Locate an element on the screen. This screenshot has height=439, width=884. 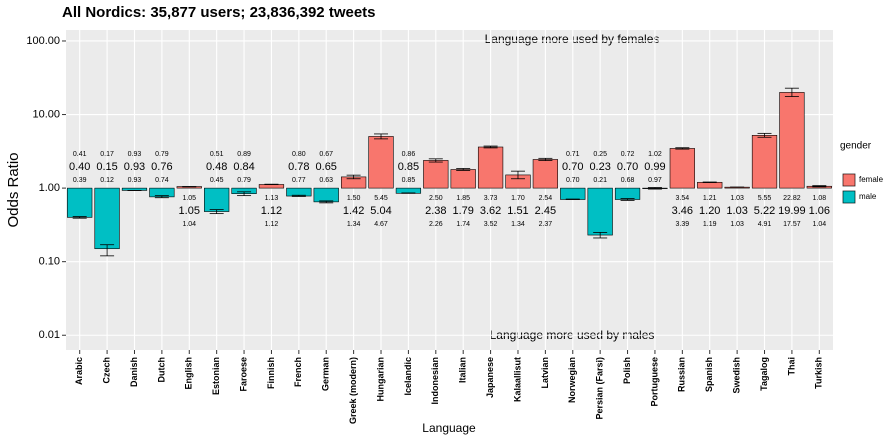
value-label: 0.40 is located at coordinates (79, 167).